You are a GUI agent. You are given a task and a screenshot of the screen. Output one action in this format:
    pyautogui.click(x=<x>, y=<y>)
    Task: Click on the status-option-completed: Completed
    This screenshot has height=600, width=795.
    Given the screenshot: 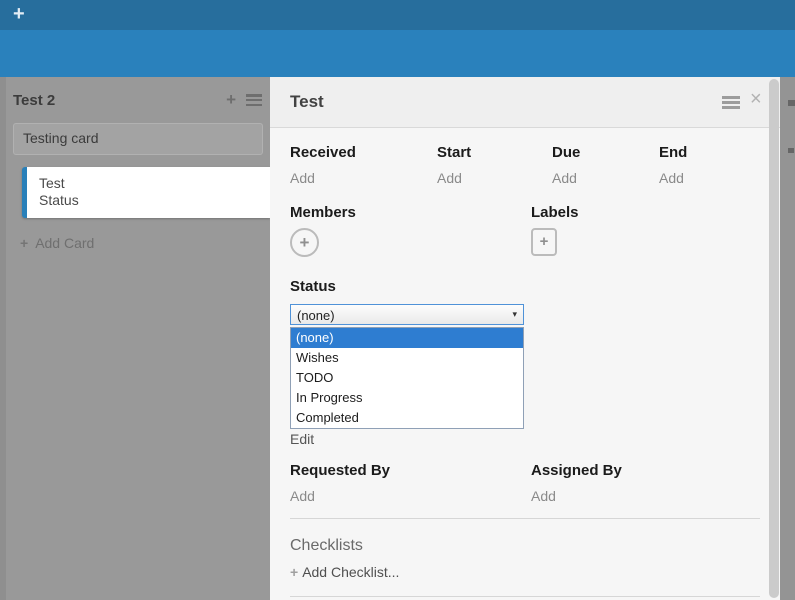 What is the action you would take?
    pyautogui.click(x=327, y=417)
    